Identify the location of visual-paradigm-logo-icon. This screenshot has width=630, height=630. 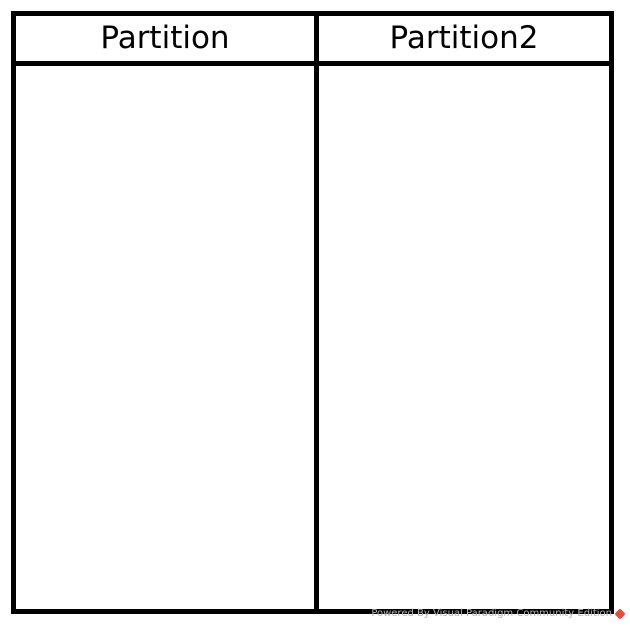
(620, 613).